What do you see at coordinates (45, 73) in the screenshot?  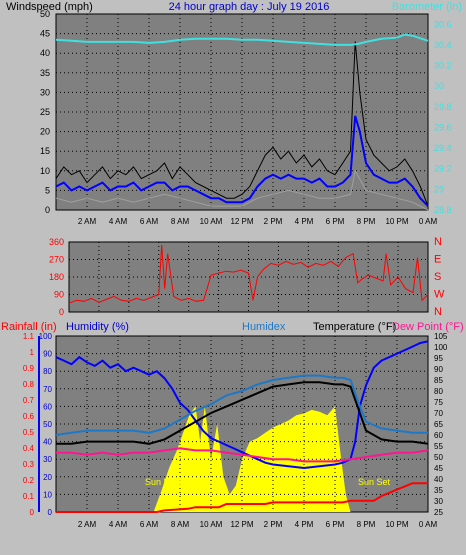 I see `wind-tick-label: 35` at bounding box center [45, 73].